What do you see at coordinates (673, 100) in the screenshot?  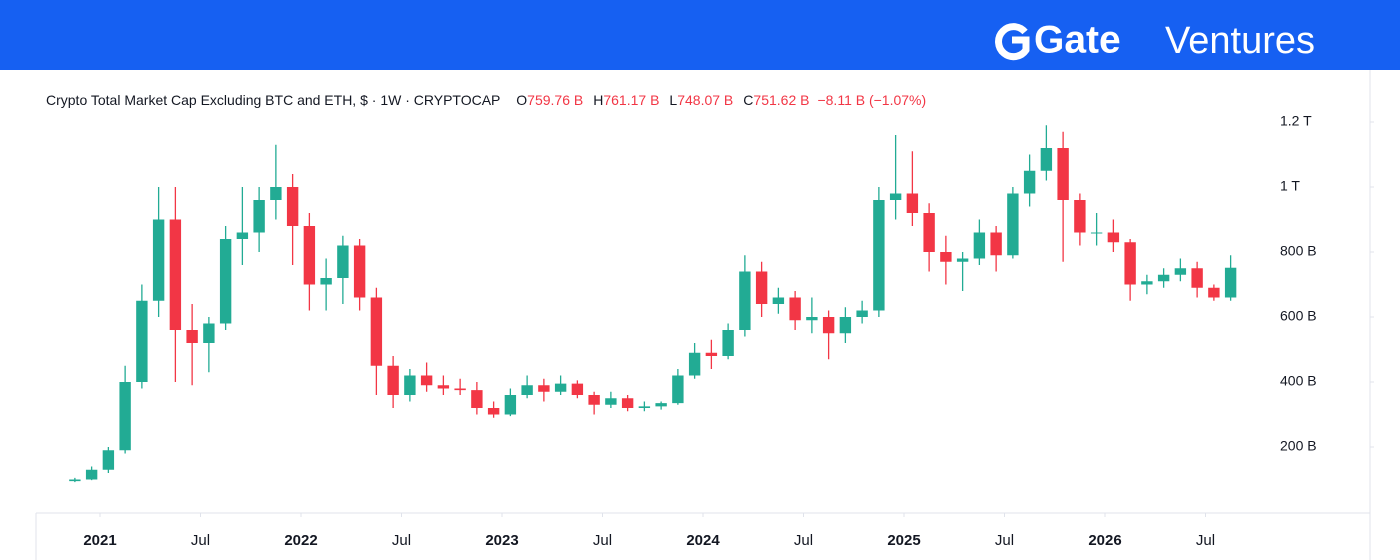 I see `ohlc-key: L` at bounding box center [673, 100].